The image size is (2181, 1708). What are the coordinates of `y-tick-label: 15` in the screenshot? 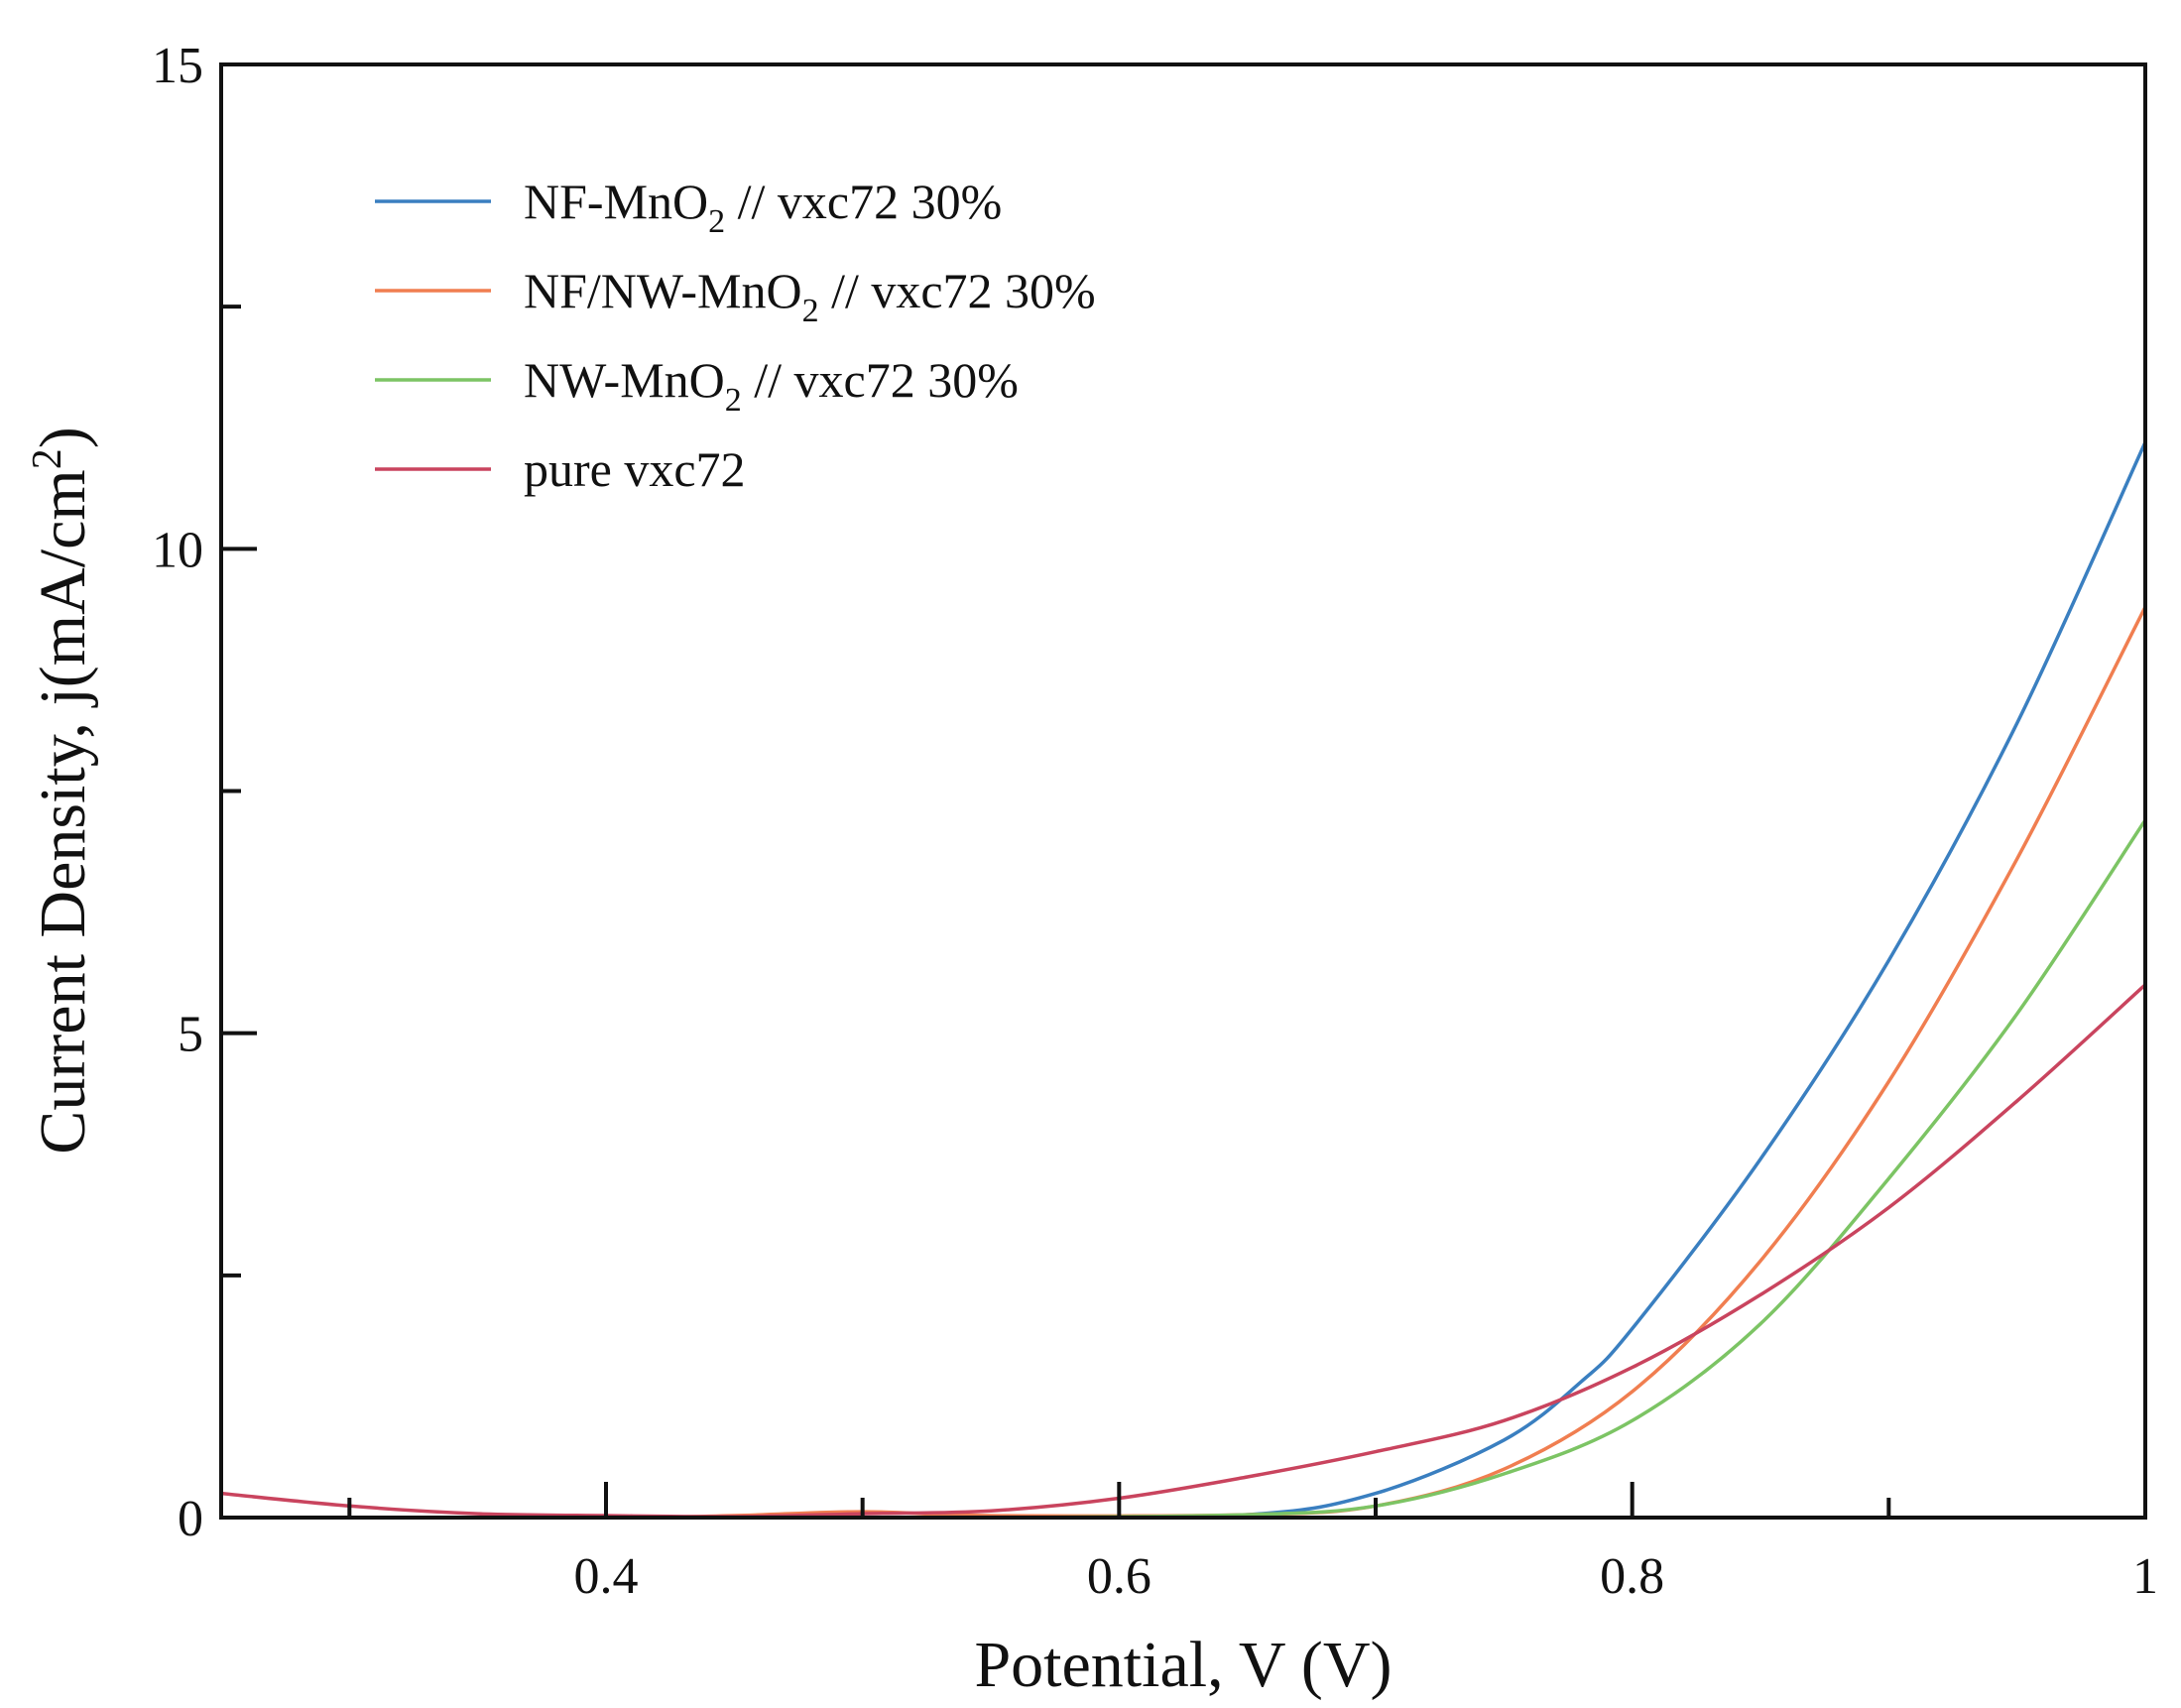 It's located at (177, 66).